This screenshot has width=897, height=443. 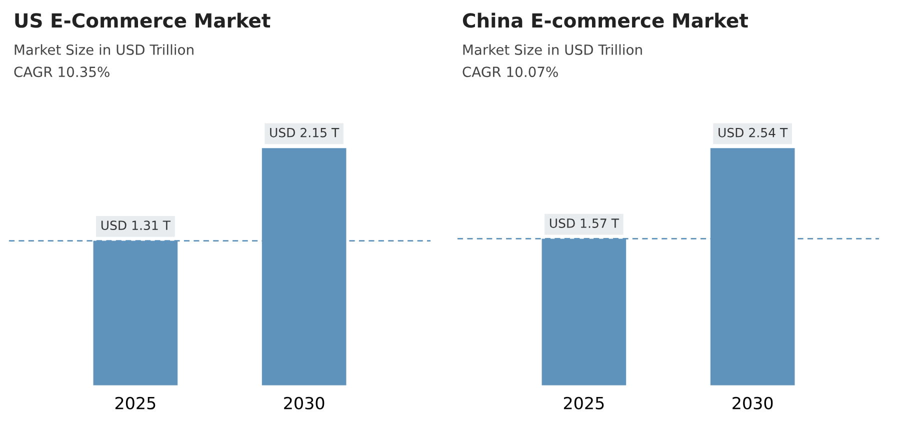 What do you see at coordinates (136, 225) in the screenshot?
I see `data-label: USD 1.31 T` at bounding box center [136, 225].